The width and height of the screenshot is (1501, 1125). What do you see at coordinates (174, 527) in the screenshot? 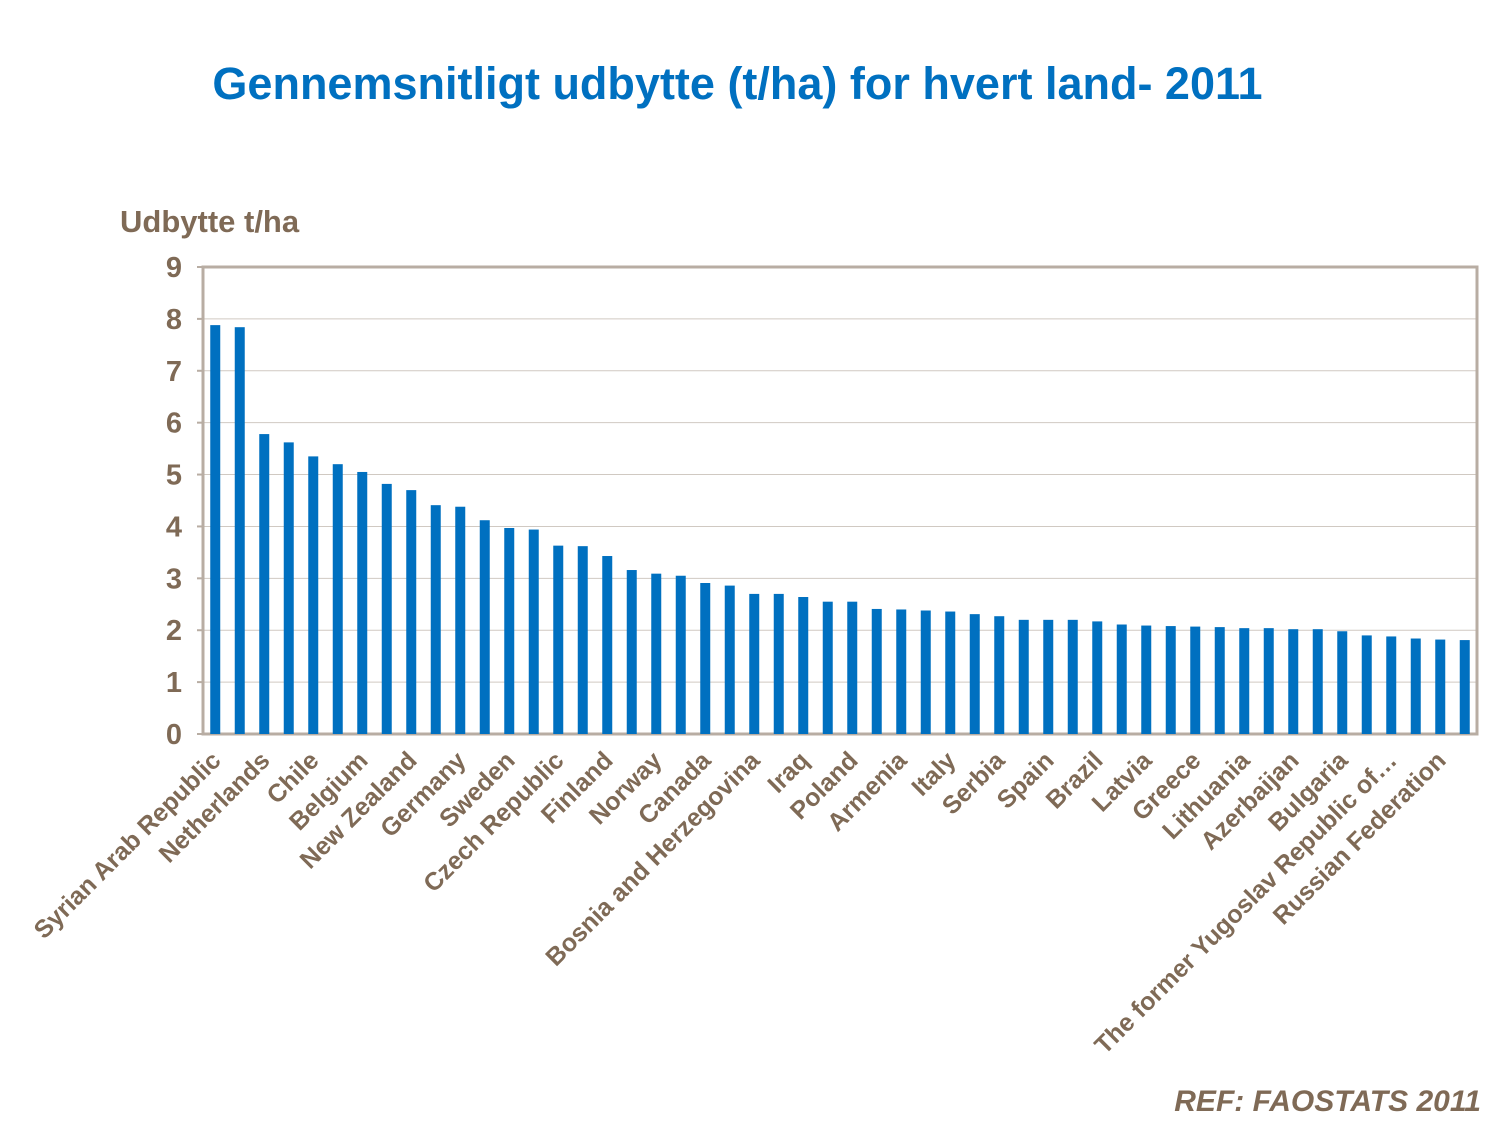
I see `y-tick-label: 4` at bounding box center [174, 527].